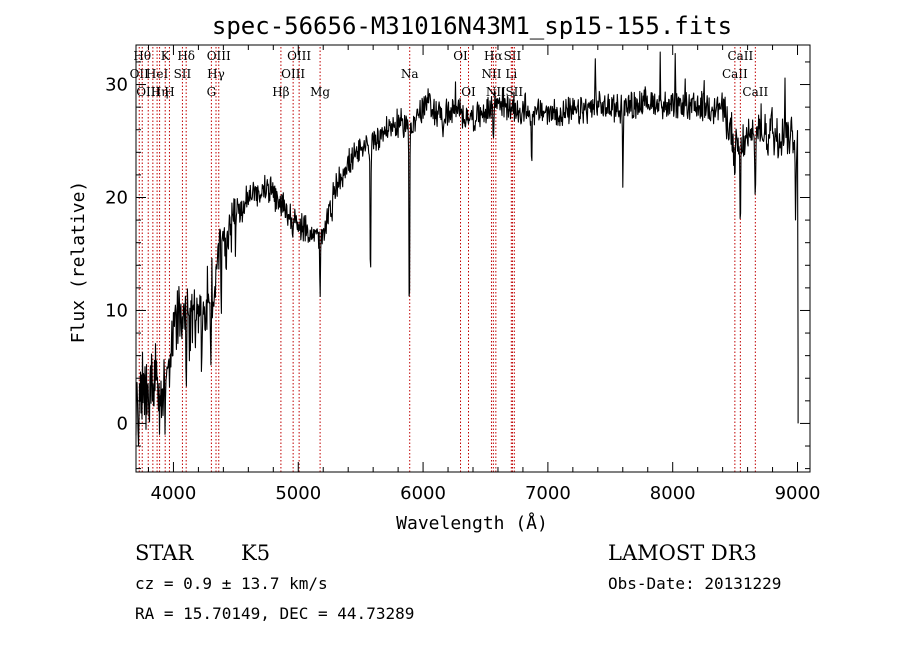 Image resolution: width=900 pixels, height=649 pixels. What do you see at coordinates (164, 553) in the screenshot?
I see `object-class: STAR` at bounding box center [164, 553].